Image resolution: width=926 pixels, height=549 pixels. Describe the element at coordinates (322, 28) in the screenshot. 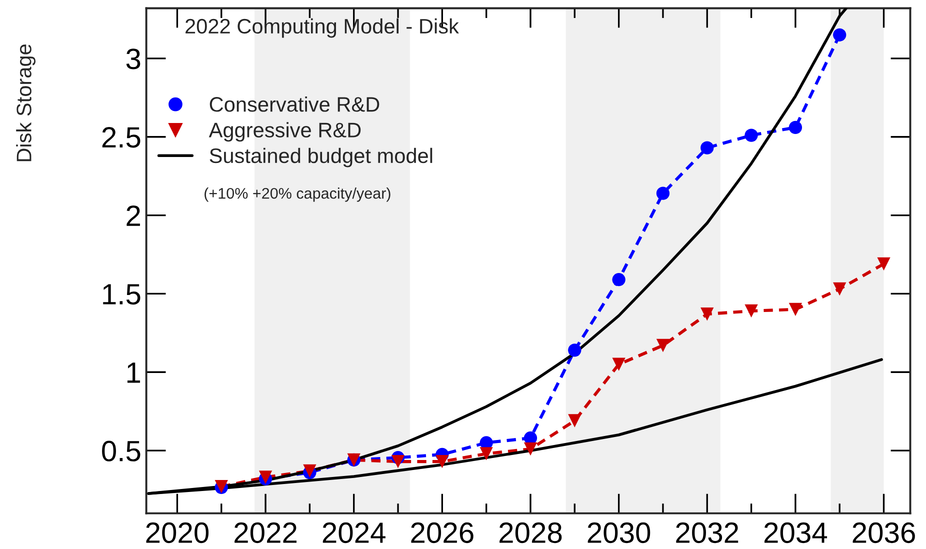

I see `chart-title: 2022 Computing Model - Disk` at that location.